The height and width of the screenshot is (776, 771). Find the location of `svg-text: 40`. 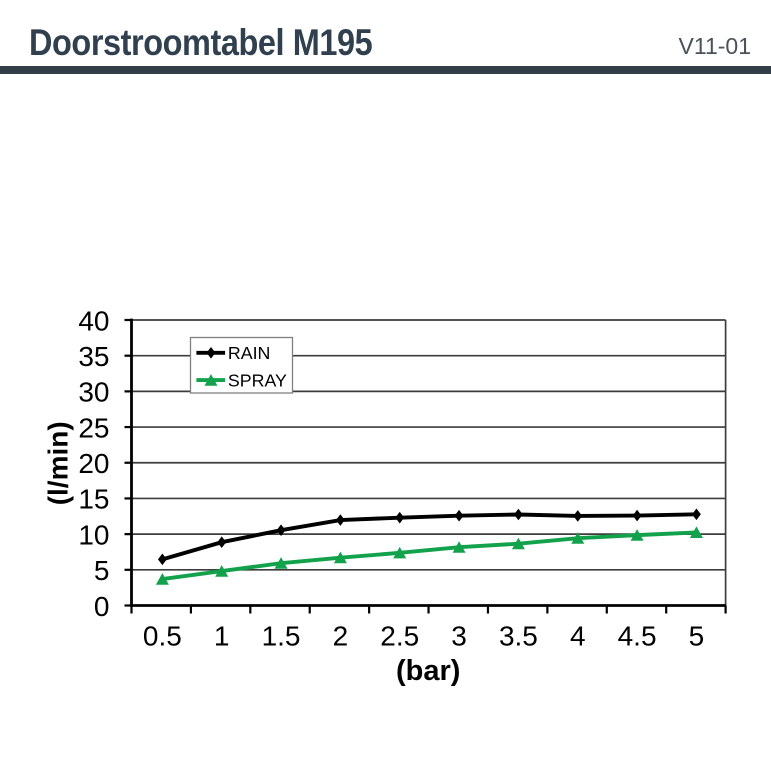

svg-text: 40 is located at coordinates (93, 320).